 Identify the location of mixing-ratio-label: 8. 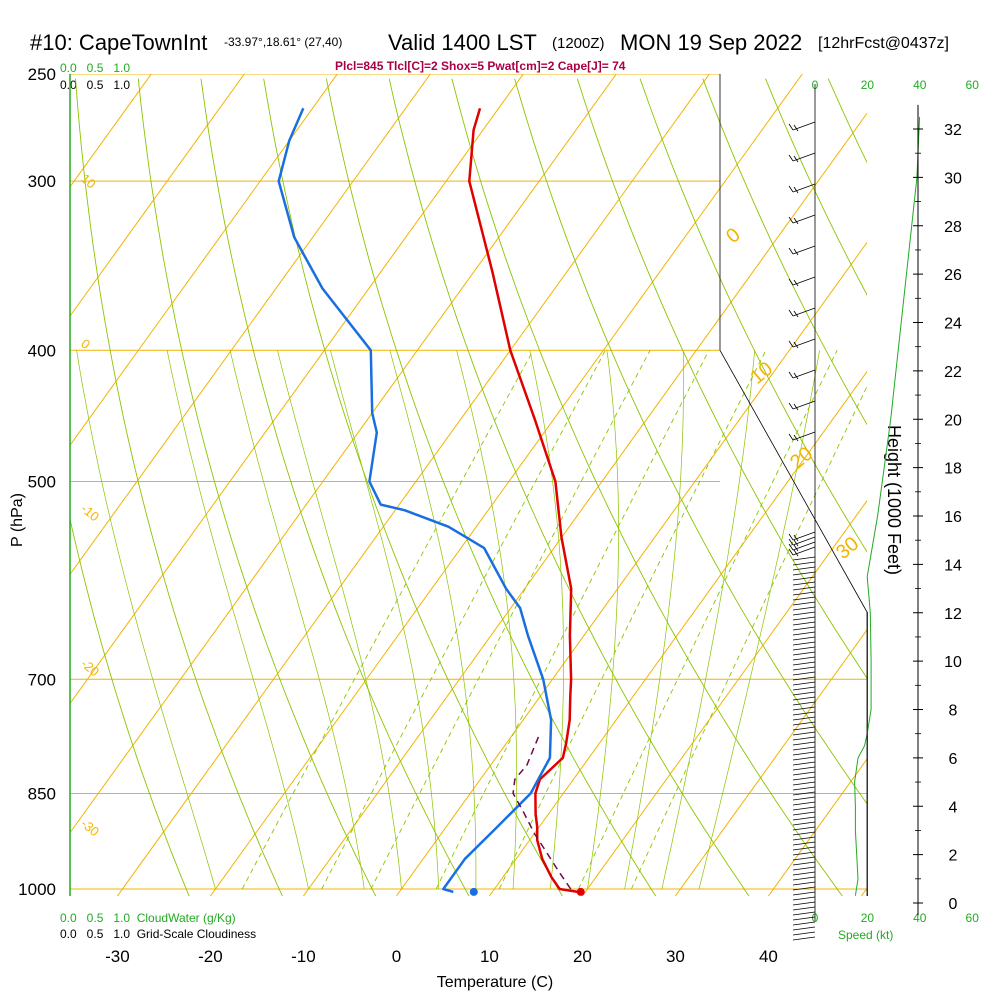
(490, 908).